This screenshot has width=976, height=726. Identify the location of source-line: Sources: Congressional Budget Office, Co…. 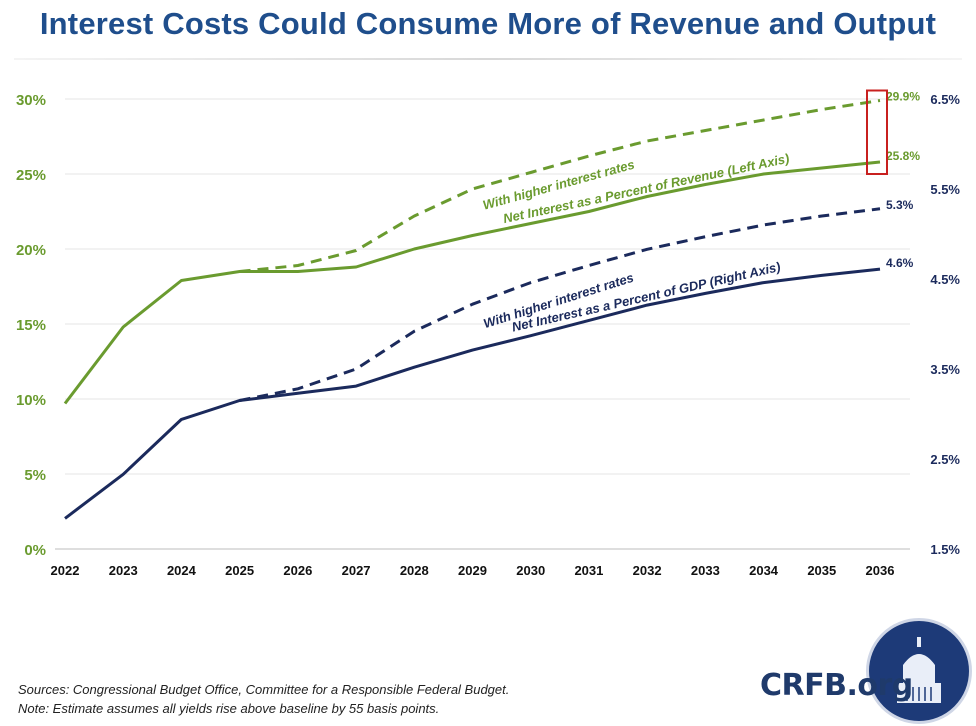
(264, 689).